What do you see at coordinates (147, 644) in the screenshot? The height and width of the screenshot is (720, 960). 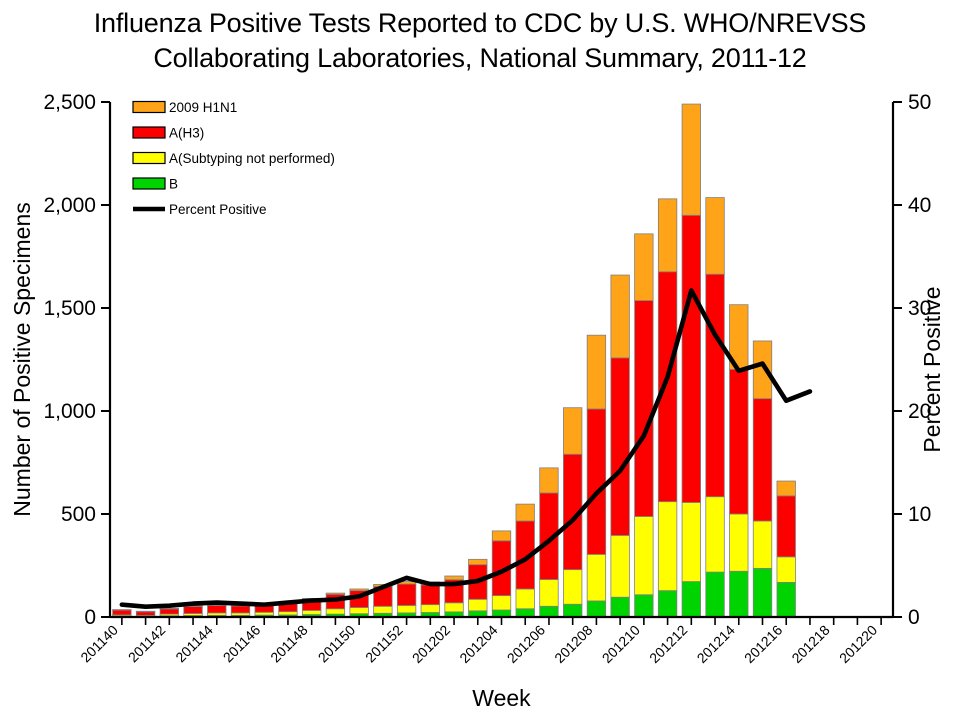 I see `x-tick-label: 201142` at bounding box center [147, 644].